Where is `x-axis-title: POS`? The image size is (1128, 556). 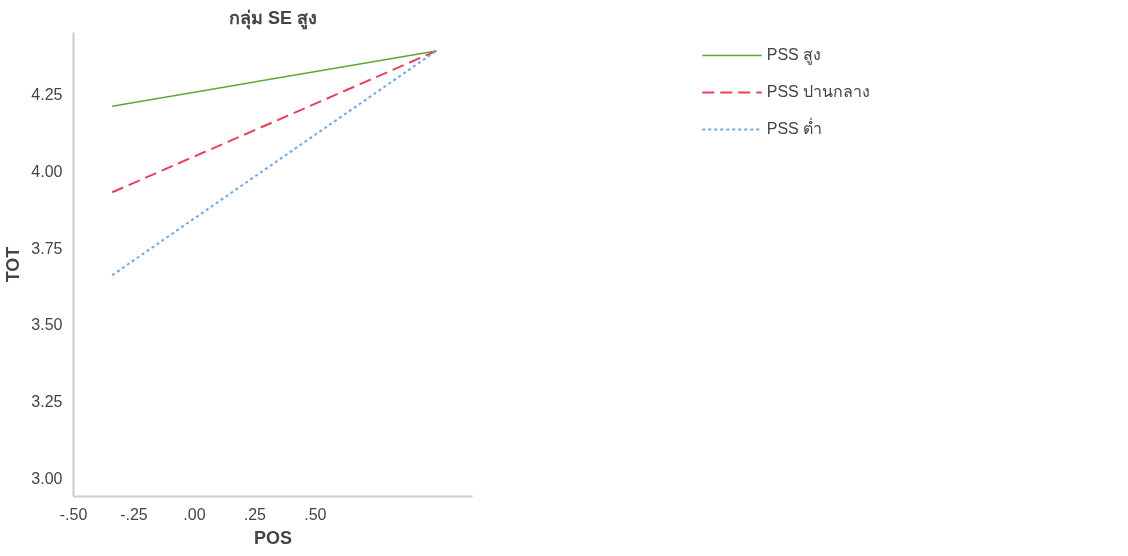
x-axis-title: POS is located at coordinates (273, 537).